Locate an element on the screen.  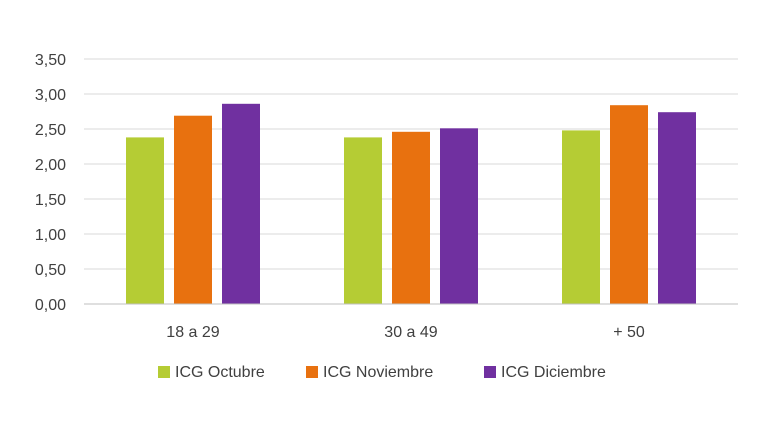
legend-label: ICG Octubre is located at coordinates (220, 372).